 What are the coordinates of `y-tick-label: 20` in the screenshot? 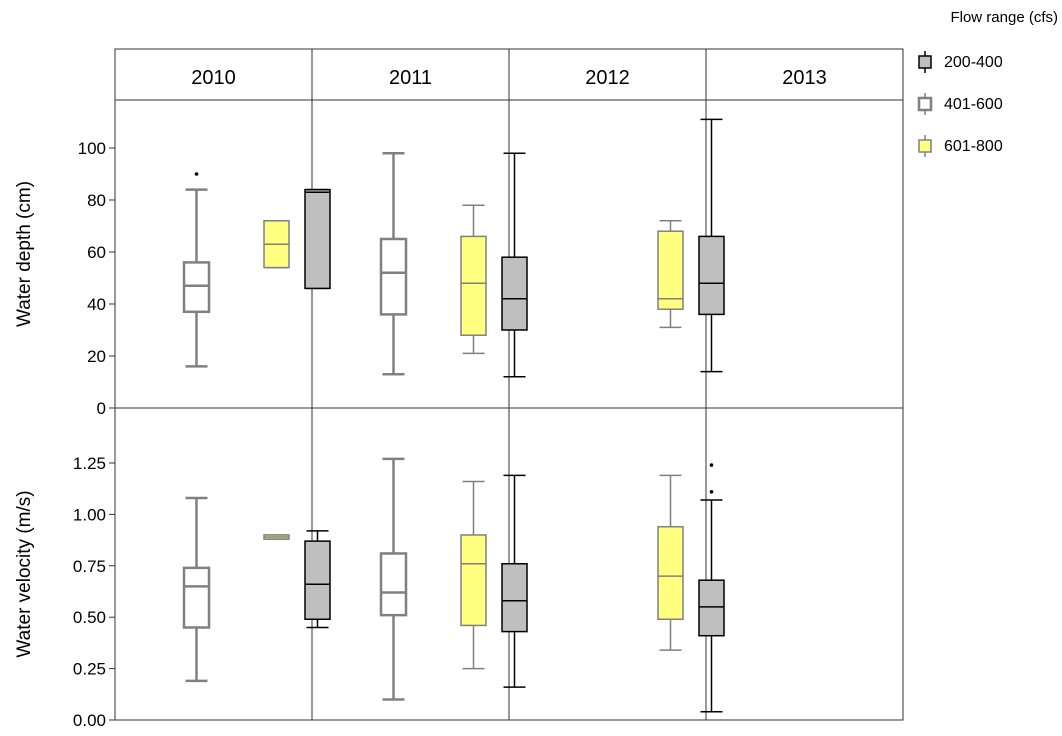 It's located at (96, 356).